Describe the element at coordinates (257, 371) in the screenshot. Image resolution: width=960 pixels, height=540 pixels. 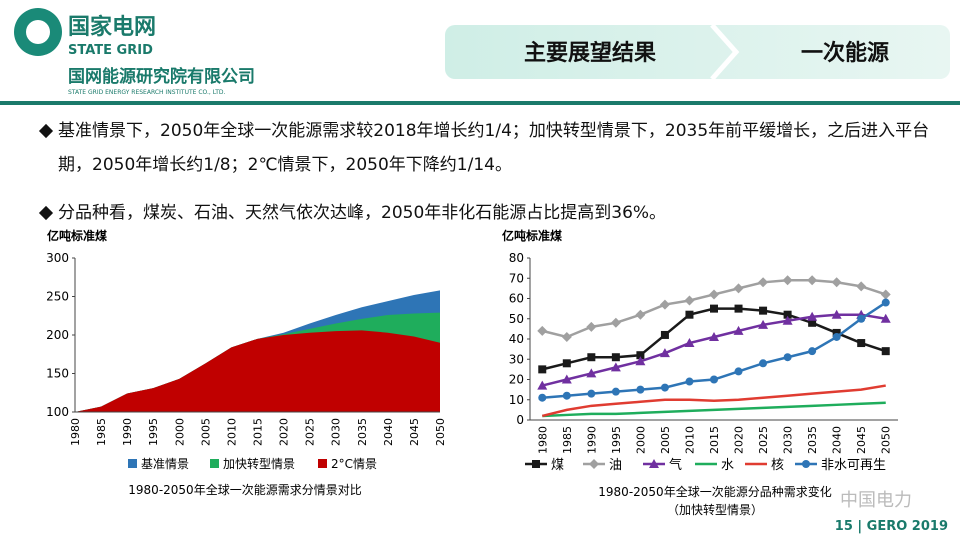
I see `area` at that location.